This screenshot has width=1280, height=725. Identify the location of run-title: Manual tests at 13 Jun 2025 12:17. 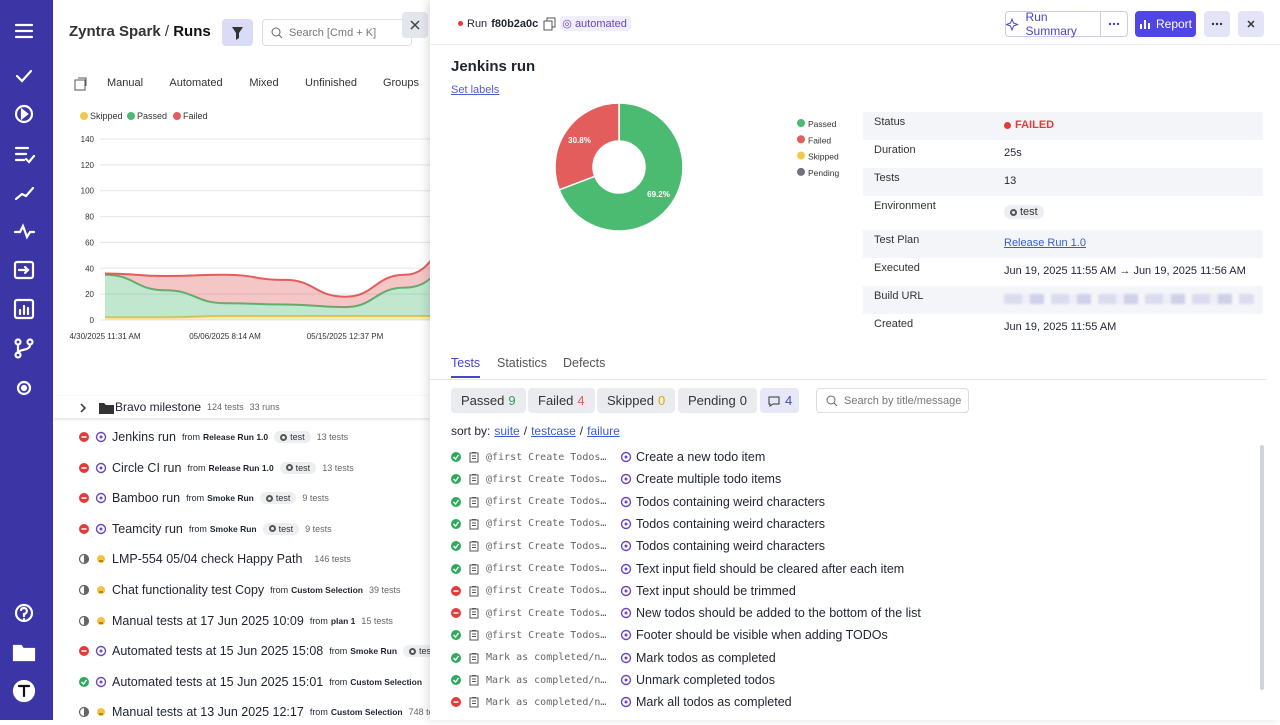
(208, 712).